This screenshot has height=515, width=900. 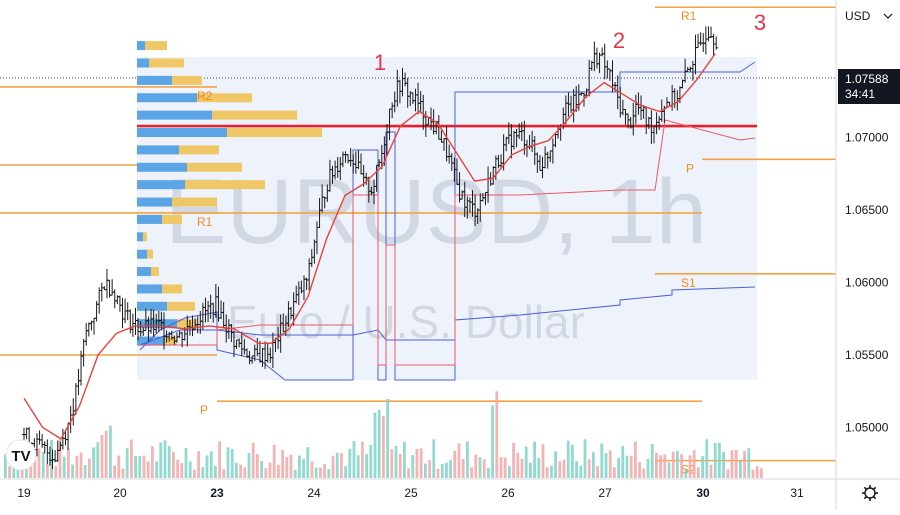 I want to click on time-axis, so click(x=418, y=494).